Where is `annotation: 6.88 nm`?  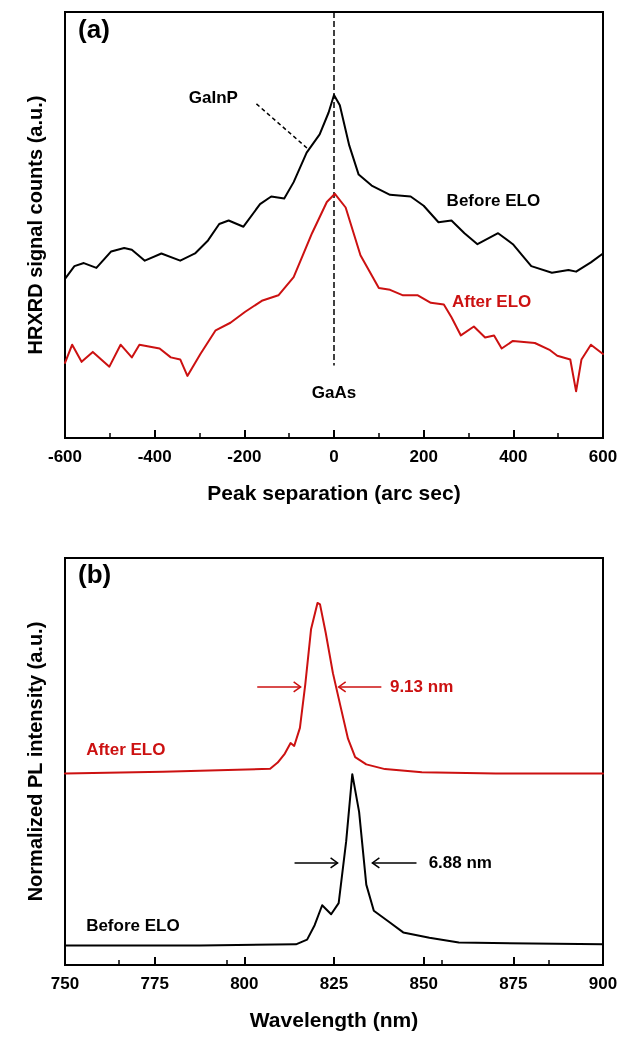 annotation: 6.88 nm is located at coordinates (460, 863).